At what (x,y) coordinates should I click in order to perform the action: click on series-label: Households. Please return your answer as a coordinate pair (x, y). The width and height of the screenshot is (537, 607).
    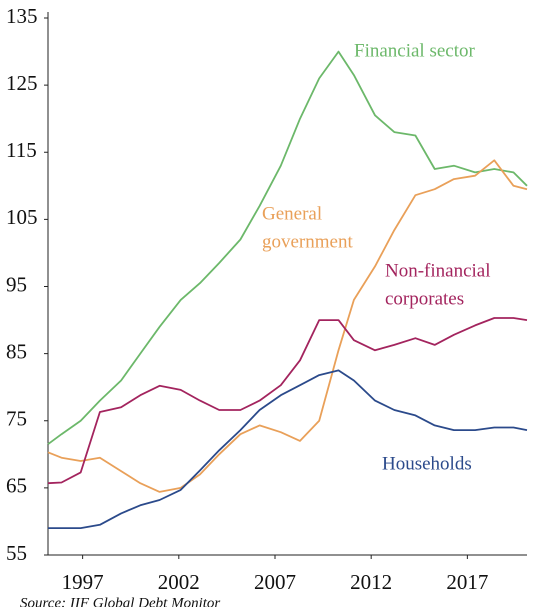
    Looking at the image, I should click on (427, 463).